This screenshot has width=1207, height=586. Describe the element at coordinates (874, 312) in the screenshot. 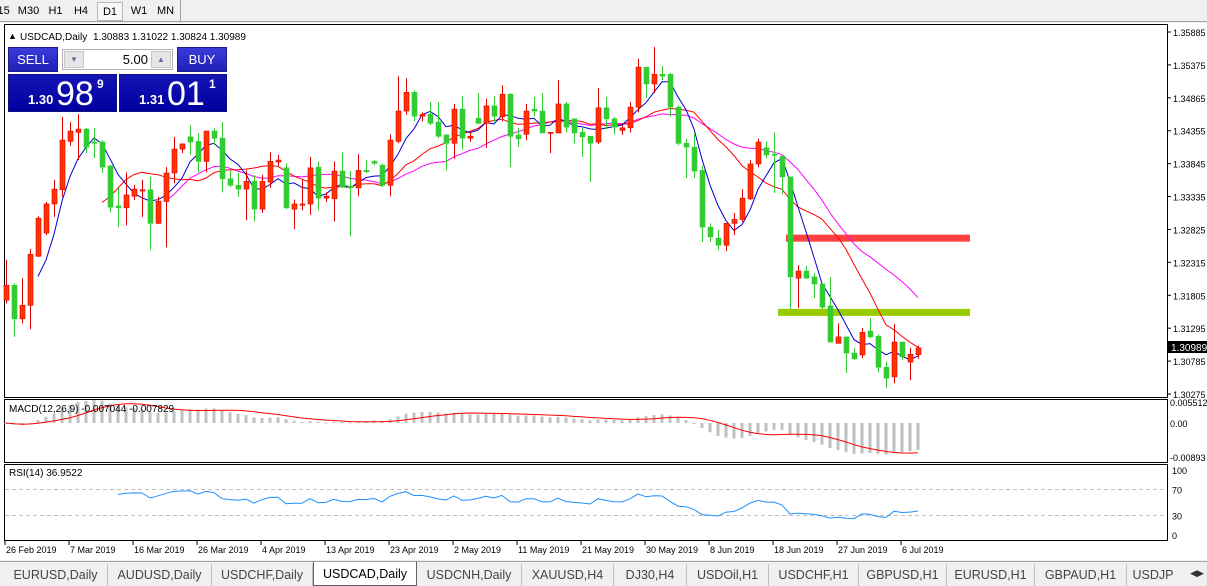

I see `support-level-line` at that location.